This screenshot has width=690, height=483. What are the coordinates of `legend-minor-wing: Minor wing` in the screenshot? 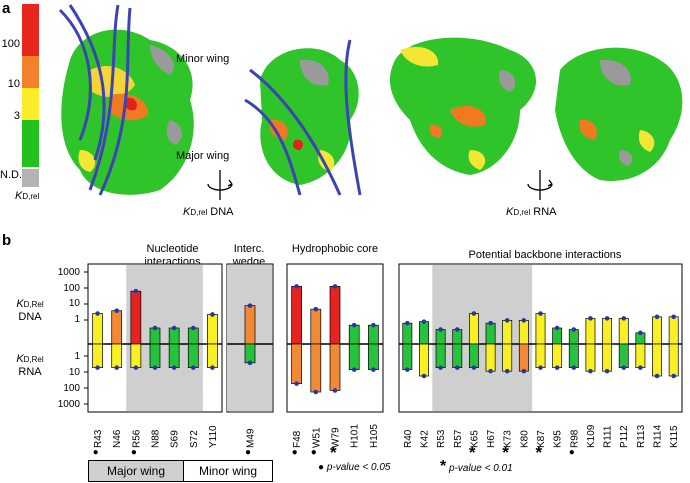 It's located at (228, 471).